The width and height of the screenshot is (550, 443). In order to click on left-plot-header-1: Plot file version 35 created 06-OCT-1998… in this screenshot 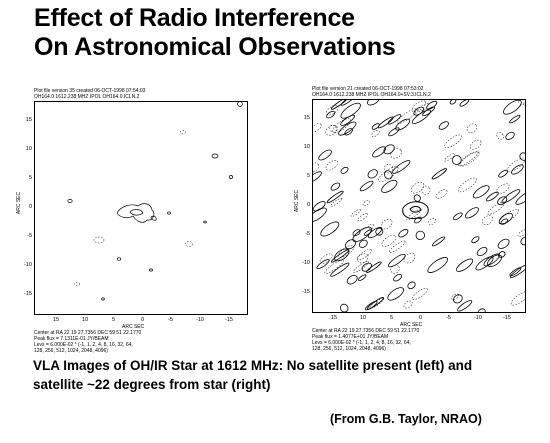, I will do `click(90, 91)`.